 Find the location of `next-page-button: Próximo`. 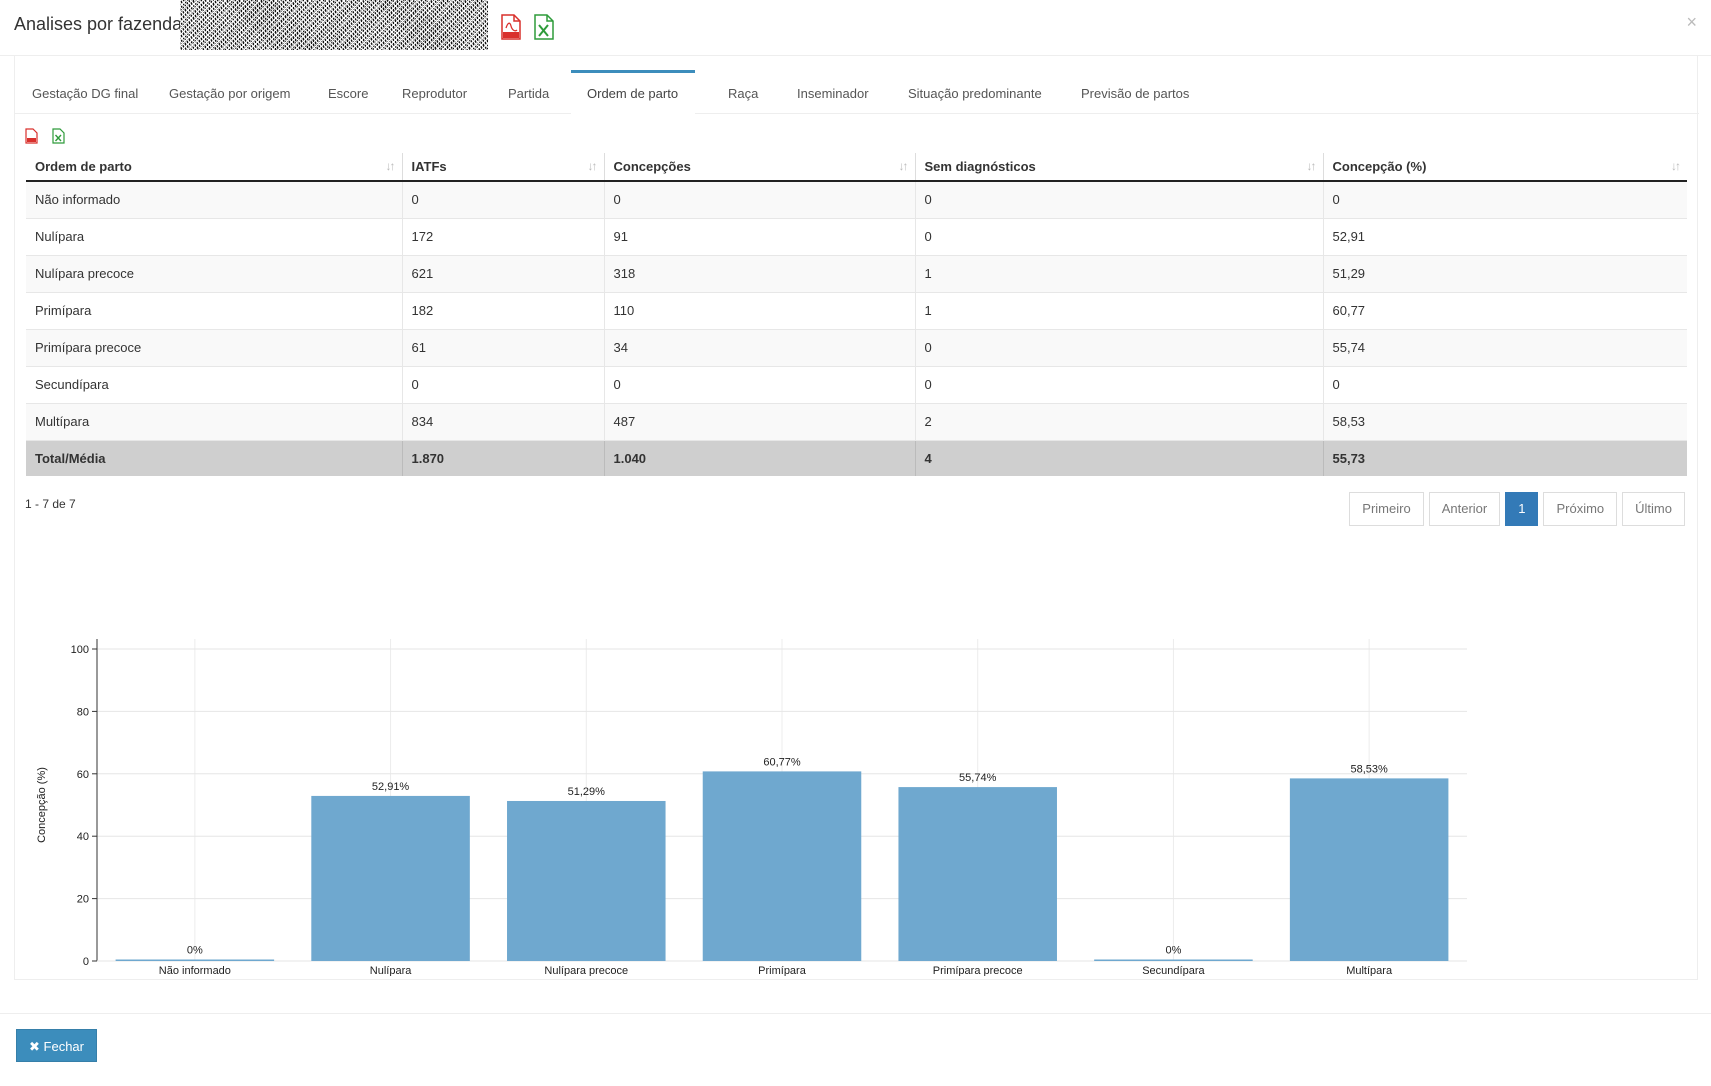

next-page-button: Próximo is located at coordinates (1580, 509).